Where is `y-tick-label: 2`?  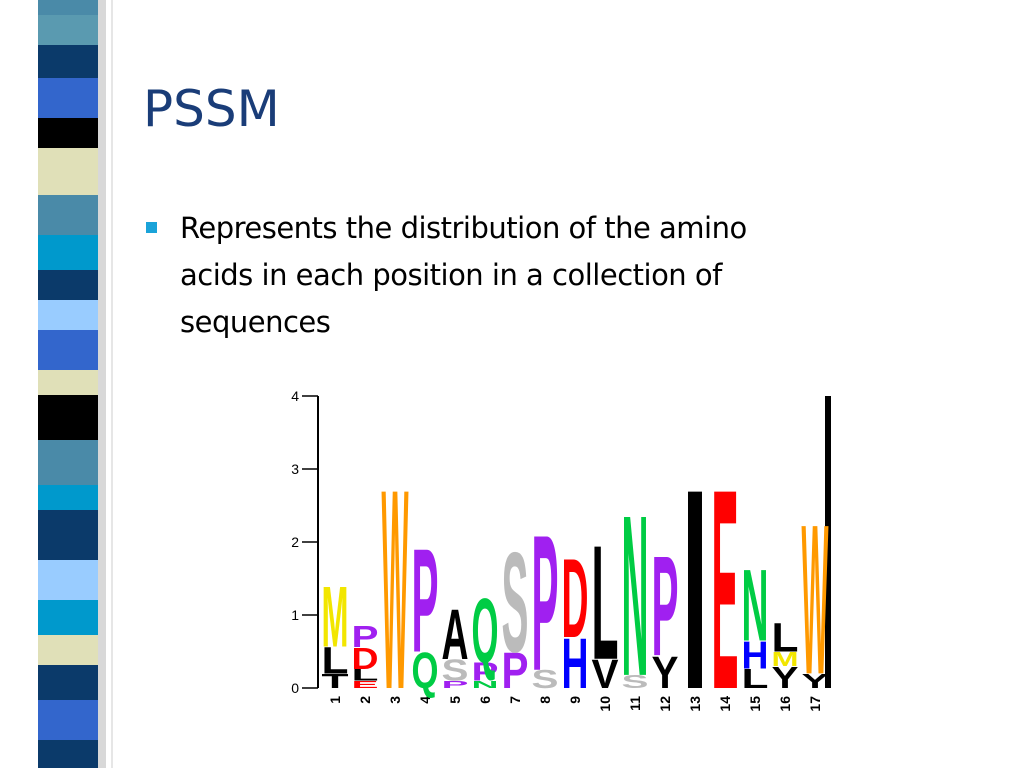 y-tick-label: 2 is located at coordinates (295, 542).